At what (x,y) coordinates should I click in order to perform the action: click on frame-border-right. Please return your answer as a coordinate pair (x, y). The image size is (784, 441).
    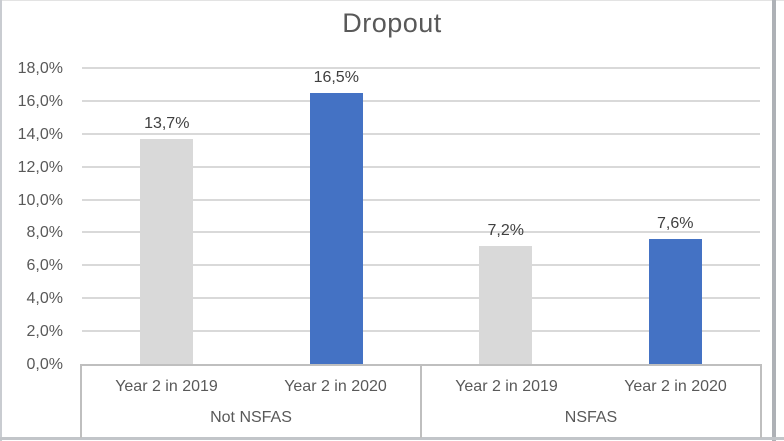
    Looking at the image, I should click on (774, 220).